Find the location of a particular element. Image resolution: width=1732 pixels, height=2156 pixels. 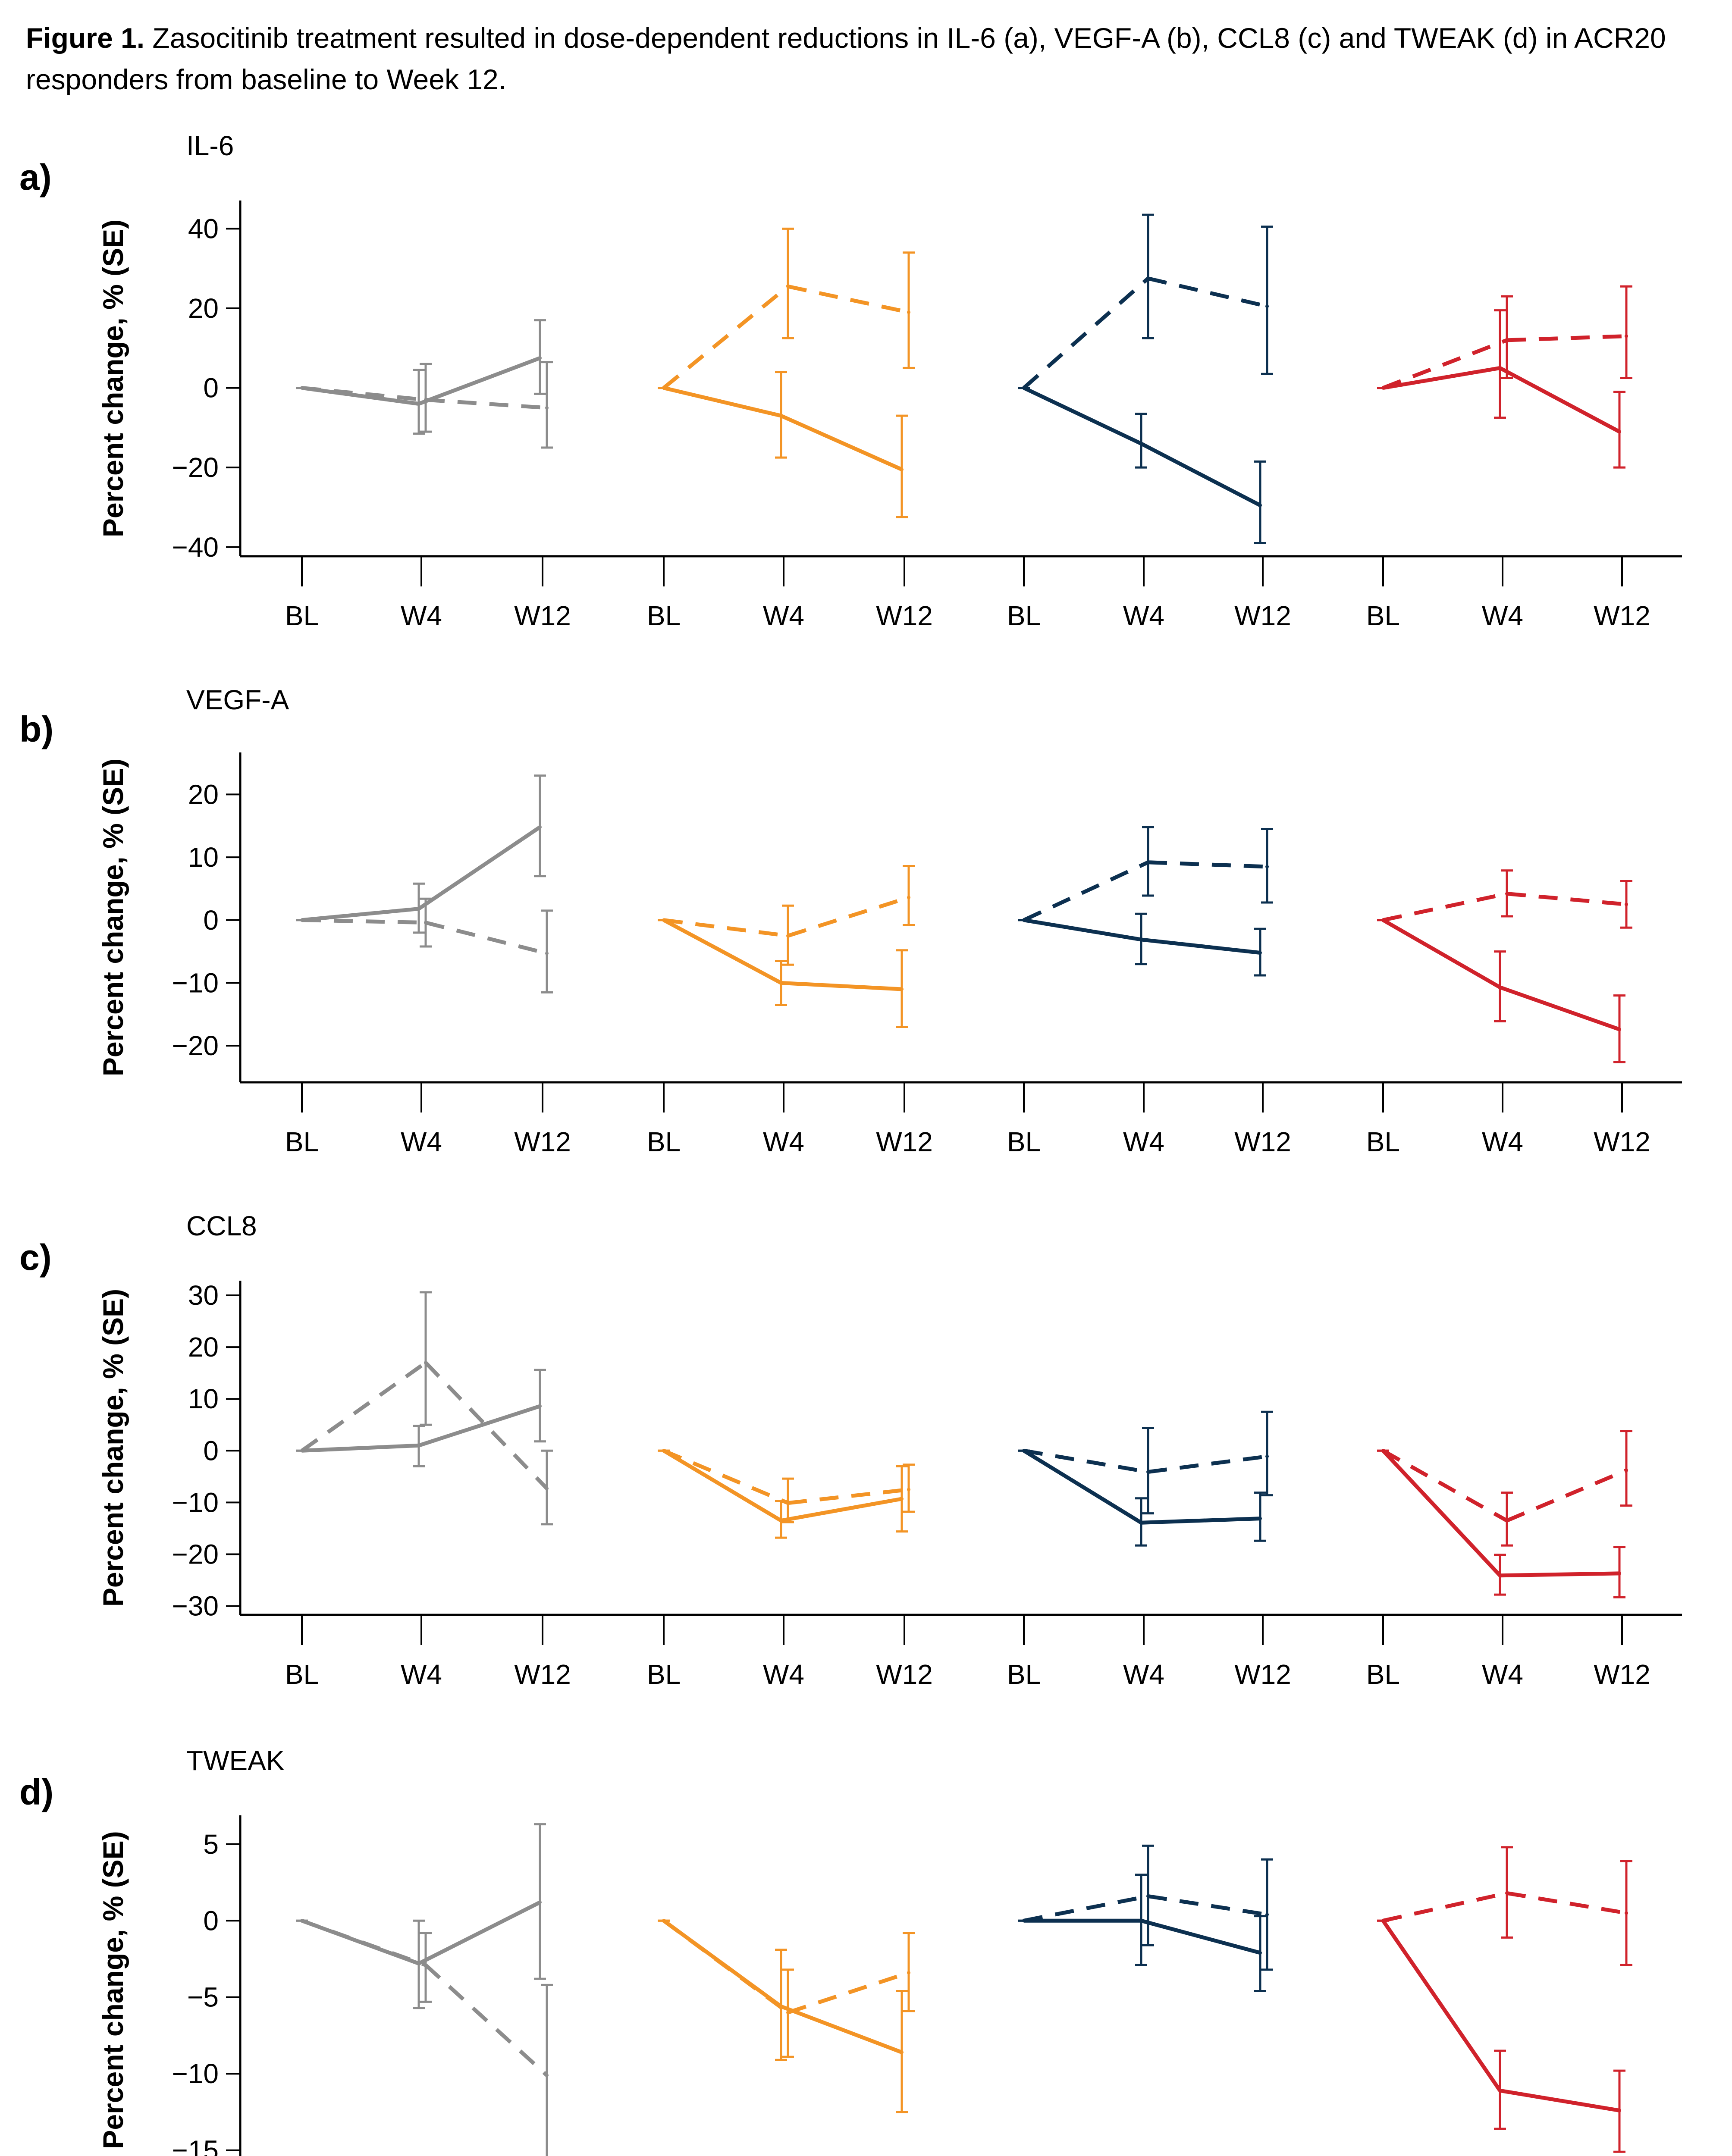

series-zaso15-responder is located at coordinates (1142, 1498).